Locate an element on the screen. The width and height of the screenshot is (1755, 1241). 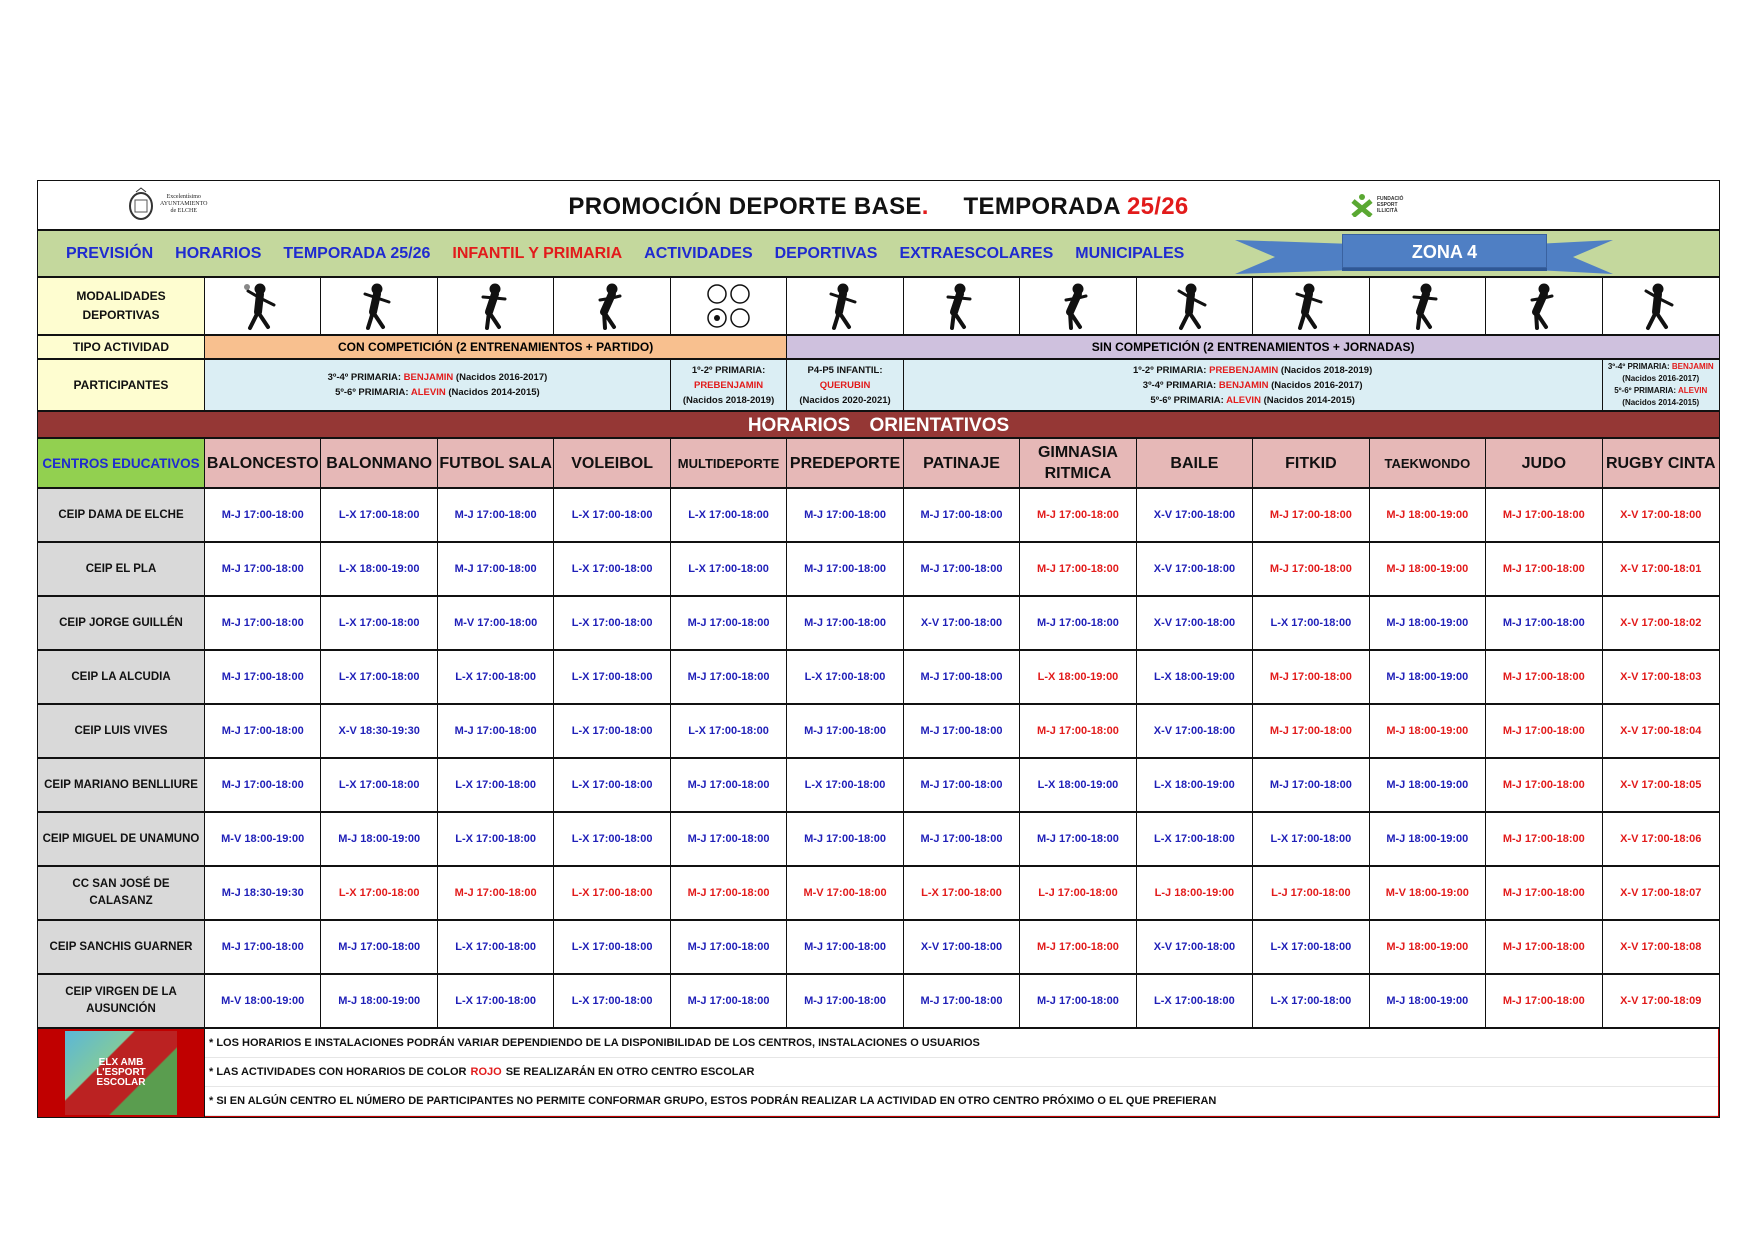
schedule-cell: X-V 18:30-19:30 is located at coordinates (379, 731).